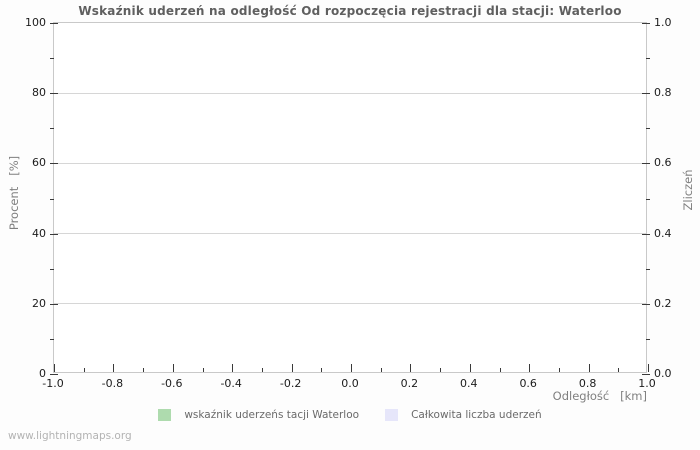  Describe the element at coordinates (663, 93) in the screenshot. I see `y-right-tick-label: 0.8` at that location.